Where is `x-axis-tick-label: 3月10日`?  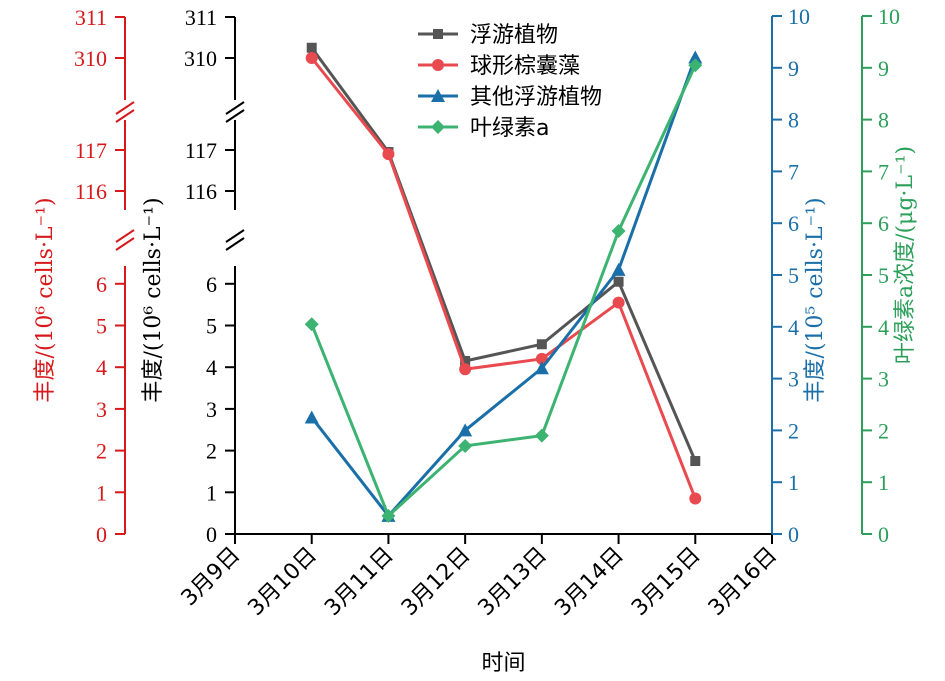 x-axis-tick-label: 3月10日 is located at coordinates (282, 582).